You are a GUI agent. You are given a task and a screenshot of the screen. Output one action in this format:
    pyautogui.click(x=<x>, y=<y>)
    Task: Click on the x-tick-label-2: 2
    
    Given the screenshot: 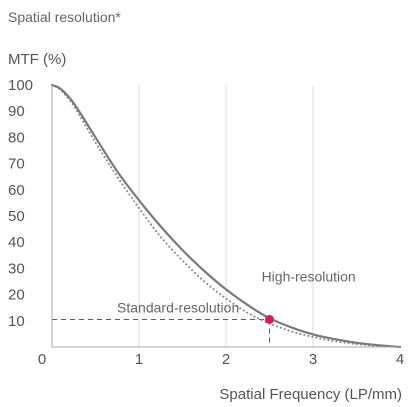 What is the action you would take?
    pyautogui.click(x=226, y=359)
    